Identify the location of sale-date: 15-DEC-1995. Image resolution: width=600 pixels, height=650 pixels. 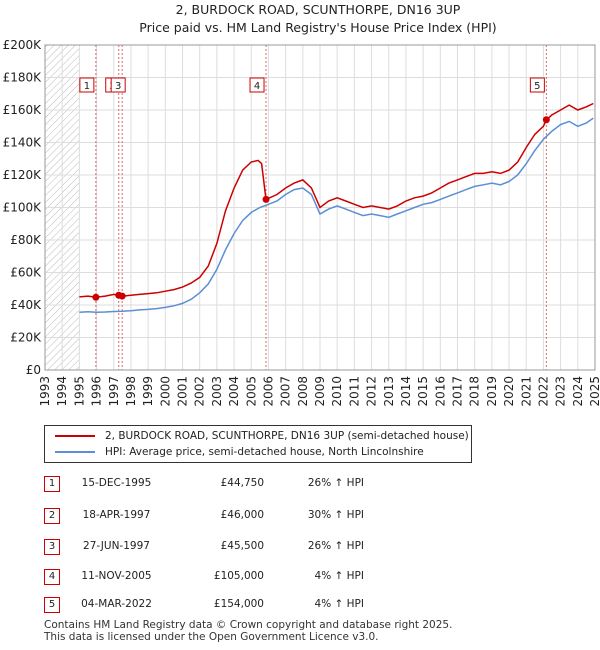
(116, 483).